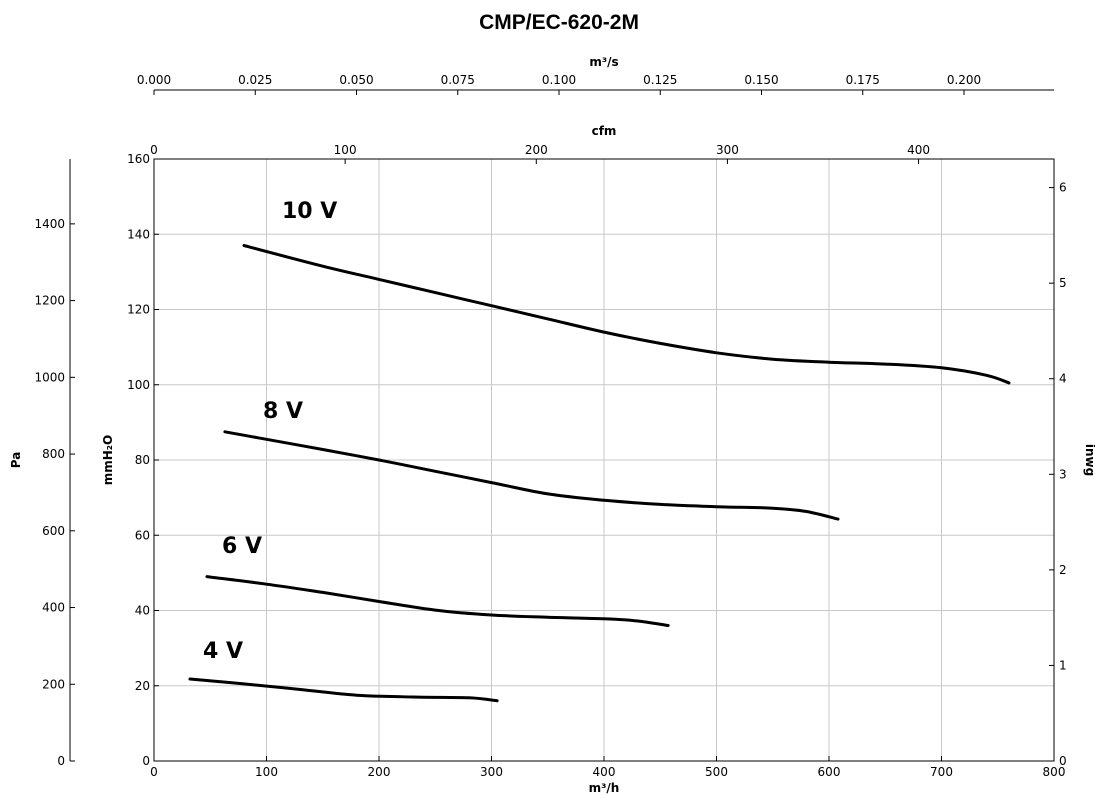 The image size is (1095, 798). I want to click on inwg-tick-label: 1, so click(1063, 665).